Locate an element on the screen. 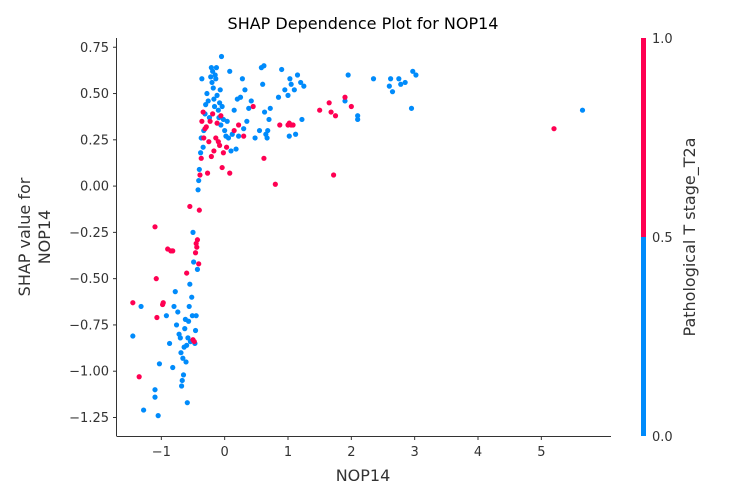  y-tick-label: −0.75 is located at coordinates (89, 325).